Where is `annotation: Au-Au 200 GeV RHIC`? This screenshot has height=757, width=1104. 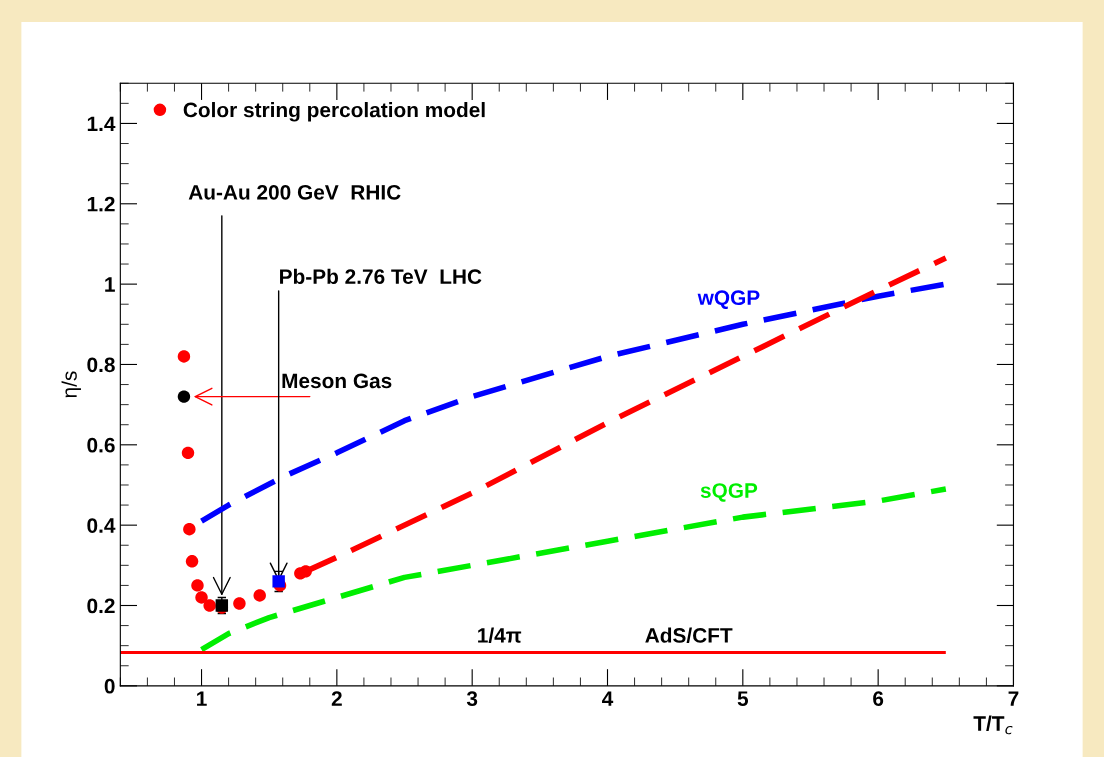 annotation: Au-Au 200 GeV RHIC is located at coordinates (294, 192).